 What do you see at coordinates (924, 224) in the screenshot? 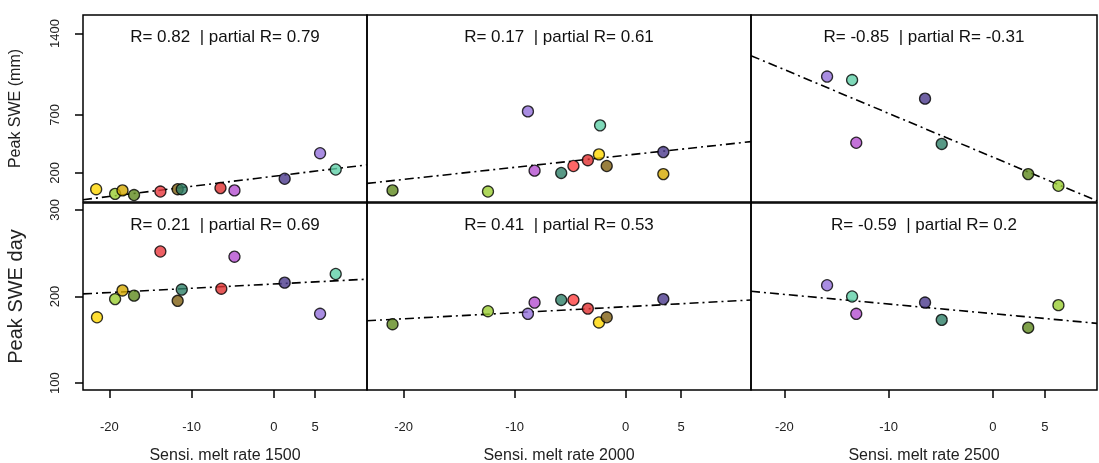
I see `annotation: R= -0.59 | partial R= 0.2` at bounding box center [924, 224].